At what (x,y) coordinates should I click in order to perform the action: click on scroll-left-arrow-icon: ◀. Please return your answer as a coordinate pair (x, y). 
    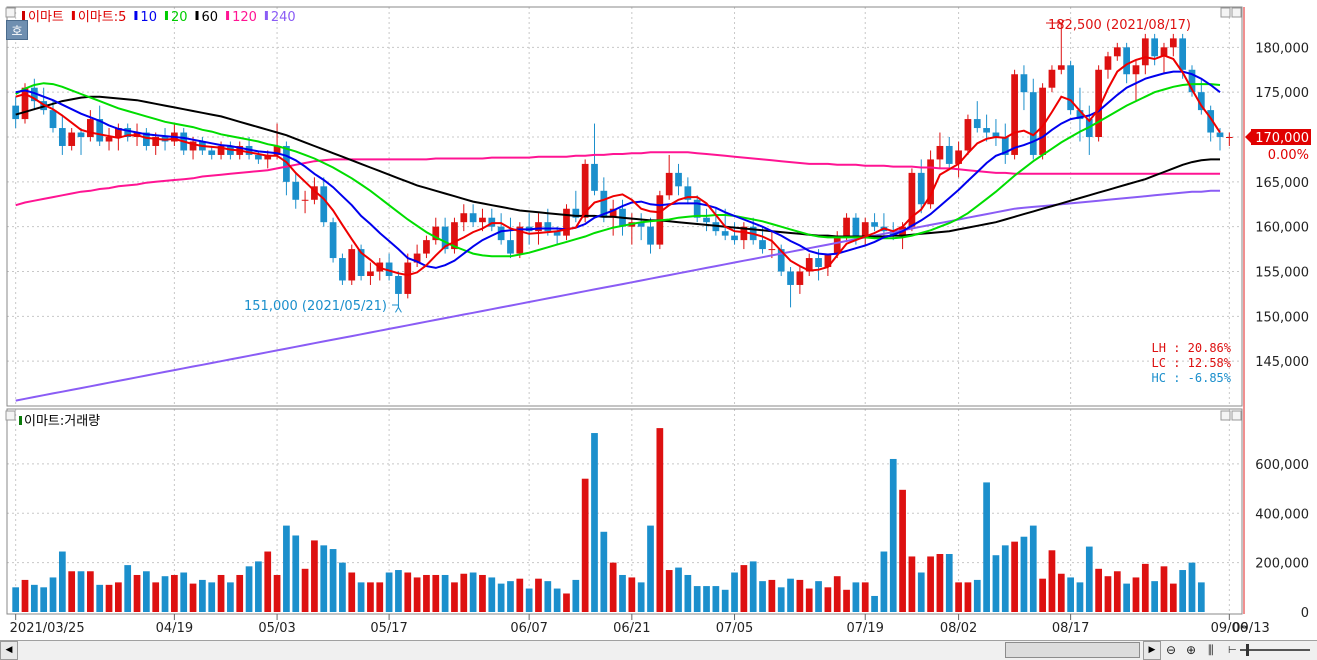
    Looking at the image, I should click on (9, 650).